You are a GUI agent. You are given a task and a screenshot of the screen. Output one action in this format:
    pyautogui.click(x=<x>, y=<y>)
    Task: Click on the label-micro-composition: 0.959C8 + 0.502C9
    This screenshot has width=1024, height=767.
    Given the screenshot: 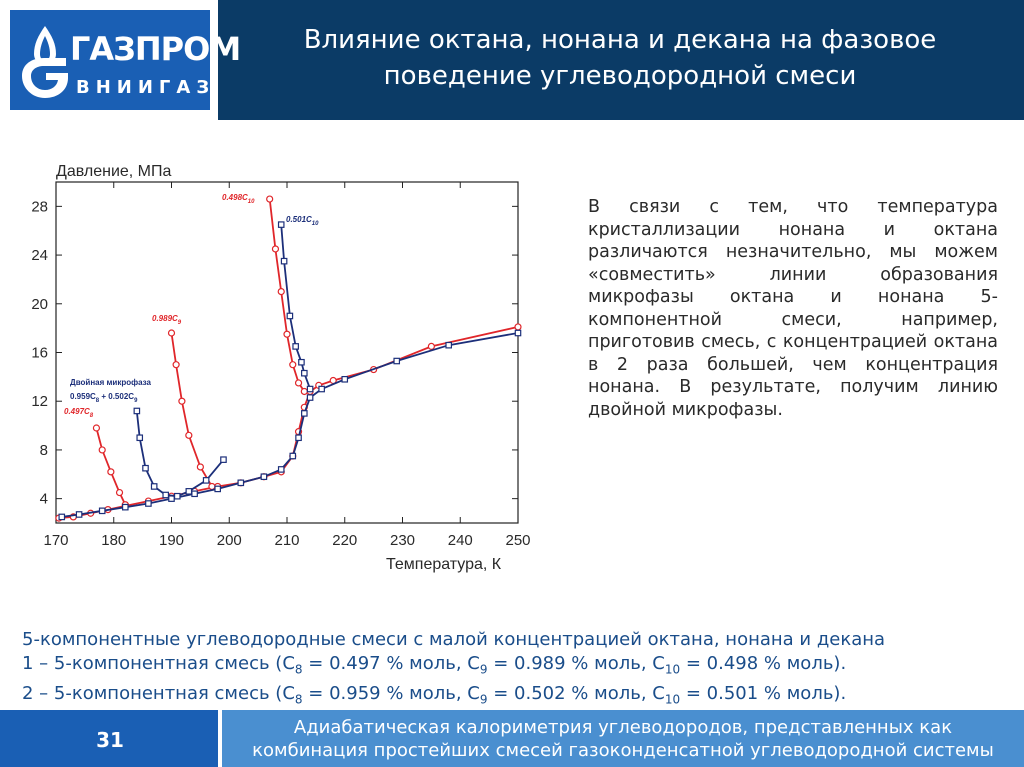 What is the action you would take?
    pyautogui.click(x=104, y=398)
    